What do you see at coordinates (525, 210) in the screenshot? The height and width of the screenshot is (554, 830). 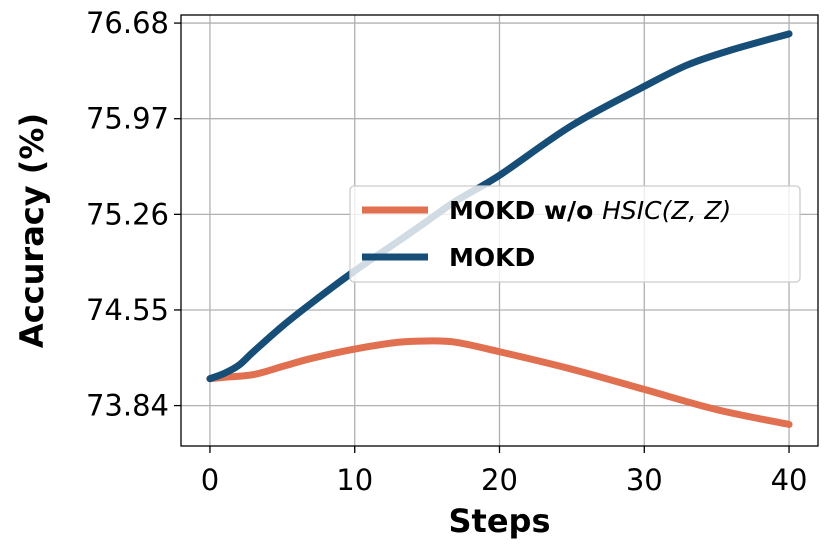 I see `legend-label-plain: MOKD w/o` at bounding box center [525, 210].